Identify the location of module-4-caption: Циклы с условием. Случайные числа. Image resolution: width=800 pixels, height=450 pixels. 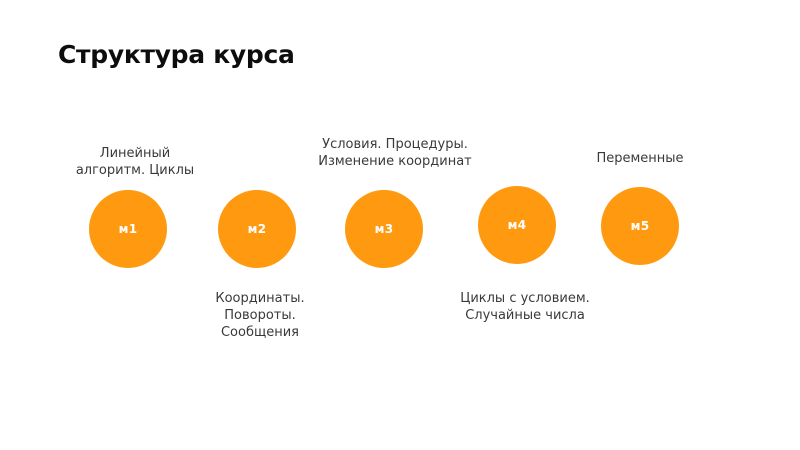
(525, 307).